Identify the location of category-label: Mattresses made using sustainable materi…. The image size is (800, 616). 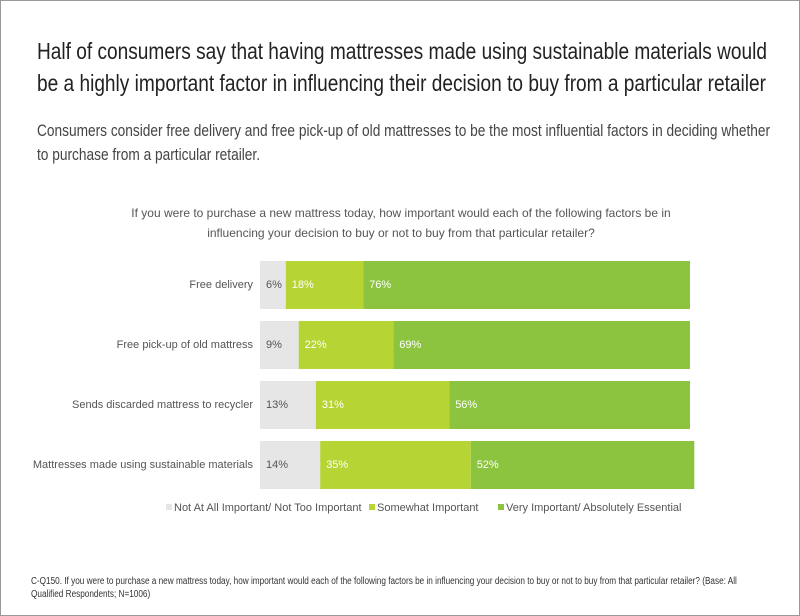
(143, 465).